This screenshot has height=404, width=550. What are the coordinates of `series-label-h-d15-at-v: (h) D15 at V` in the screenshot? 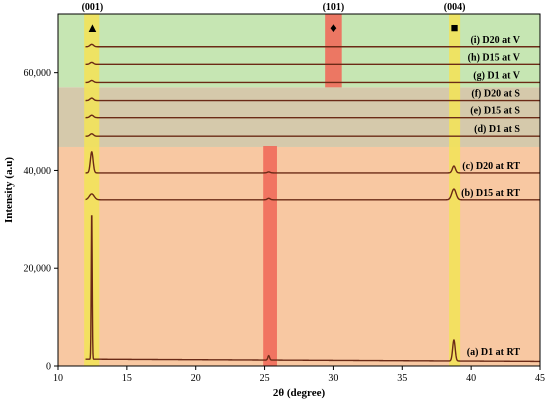 It's located at (494, 57).